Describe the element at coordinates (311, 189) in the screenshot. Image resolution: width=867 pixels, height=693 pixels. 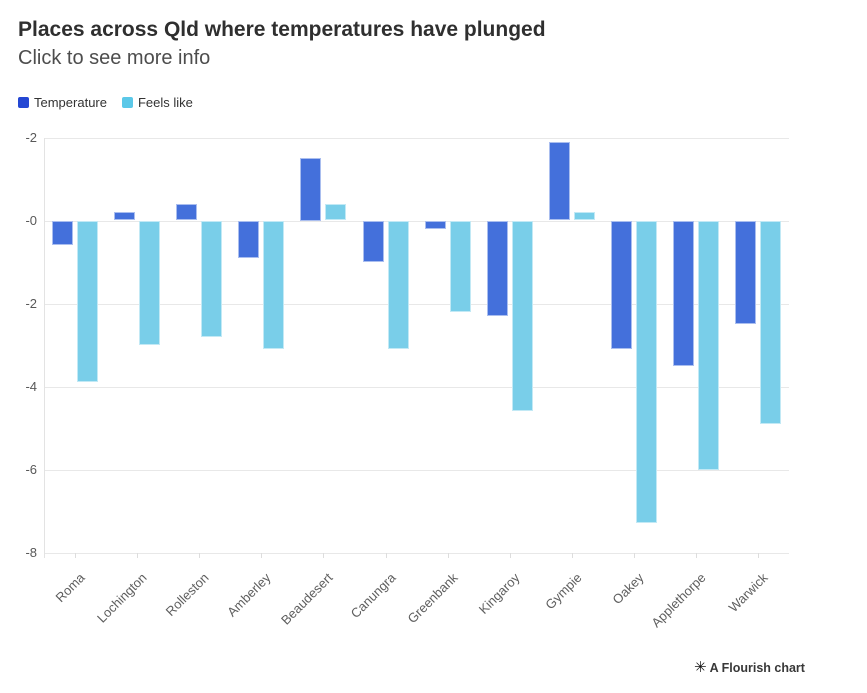
I see `bar-temperature-beaudesert` at that location.